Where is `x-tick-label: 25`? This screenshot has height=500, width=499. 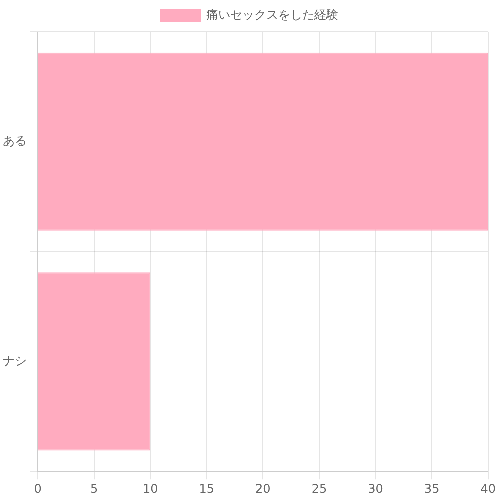
x-tick-label: 25 is located at coordinates (320, 489).